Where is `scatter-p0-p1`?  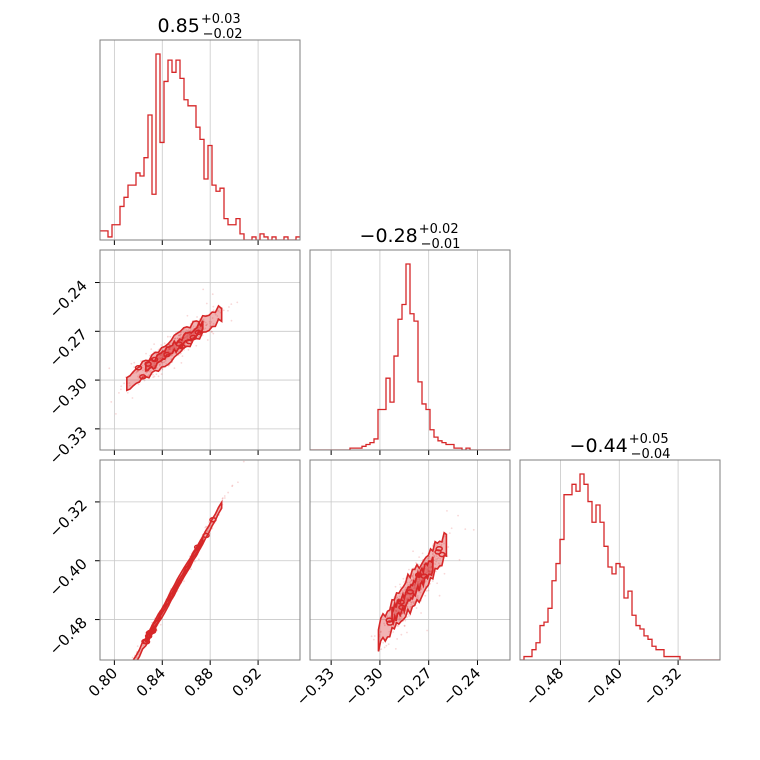
scatter-p0-p1 is located at coordinates (173, 351).